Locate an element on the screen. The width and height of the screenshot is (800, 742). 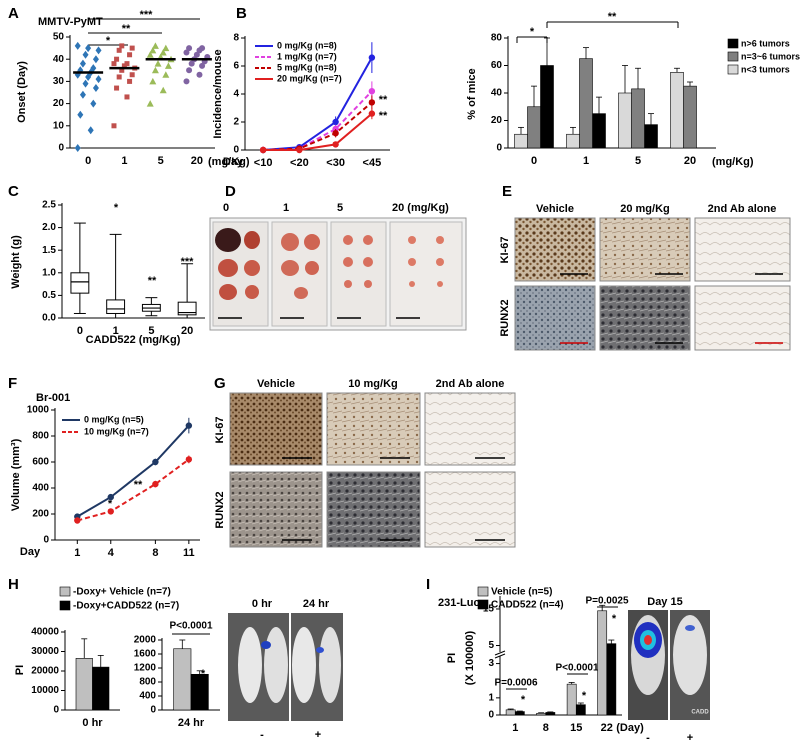
x-tick-label: 1 is located at coordinates (124, 161).